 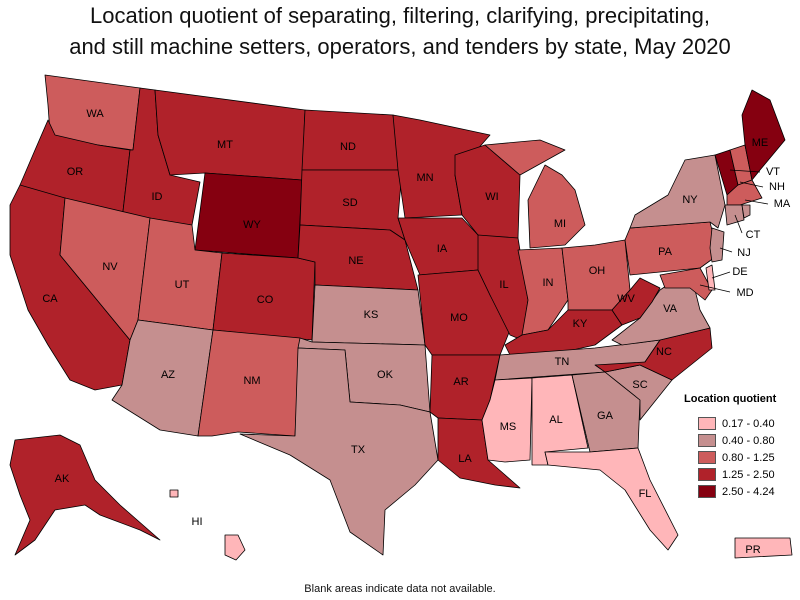 What do you see at coordinates (50, 299) in the screenshot?
I see `state-label-ca: CA` at bounding box center [50, 299].